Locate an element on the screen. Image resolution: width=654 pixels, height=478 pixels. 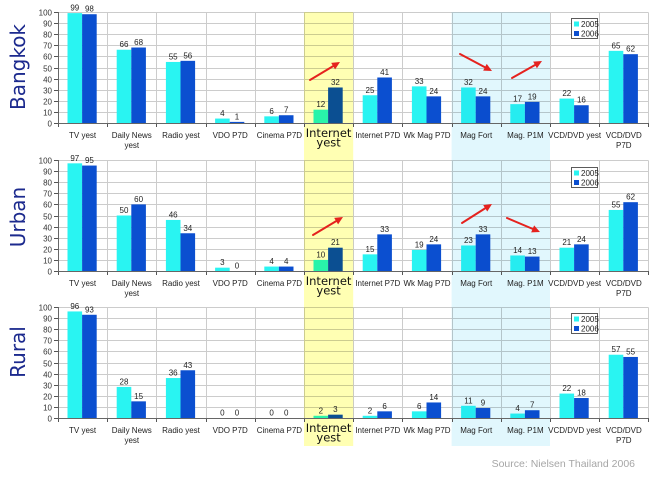
y-tick-label: 30 is located at coordinates (47, 91).